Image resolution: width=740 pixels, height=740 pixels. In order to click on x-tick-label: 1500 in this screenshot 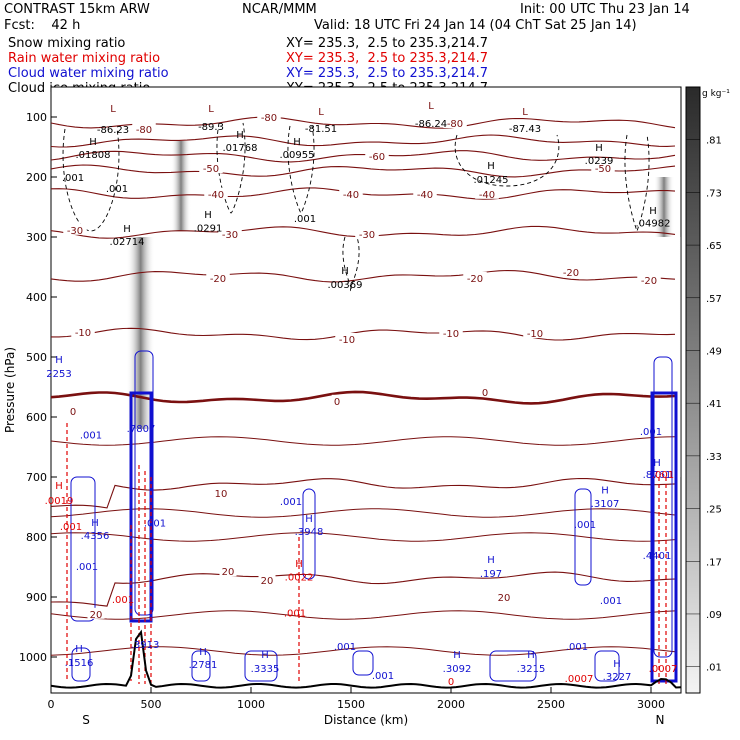, I will do `click(351, 704)`.